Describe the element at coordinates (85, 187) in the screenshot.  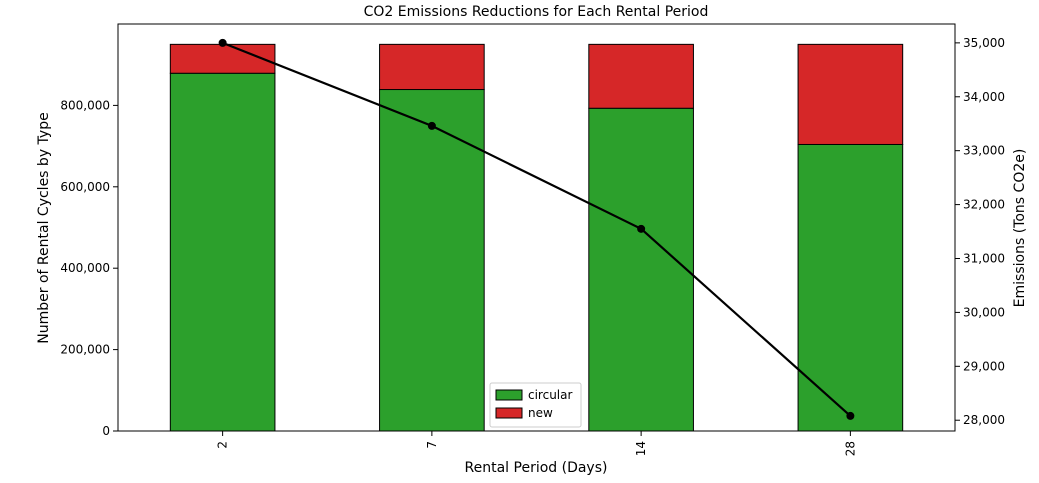
I see `y-tick-label: 600,000` at that location.